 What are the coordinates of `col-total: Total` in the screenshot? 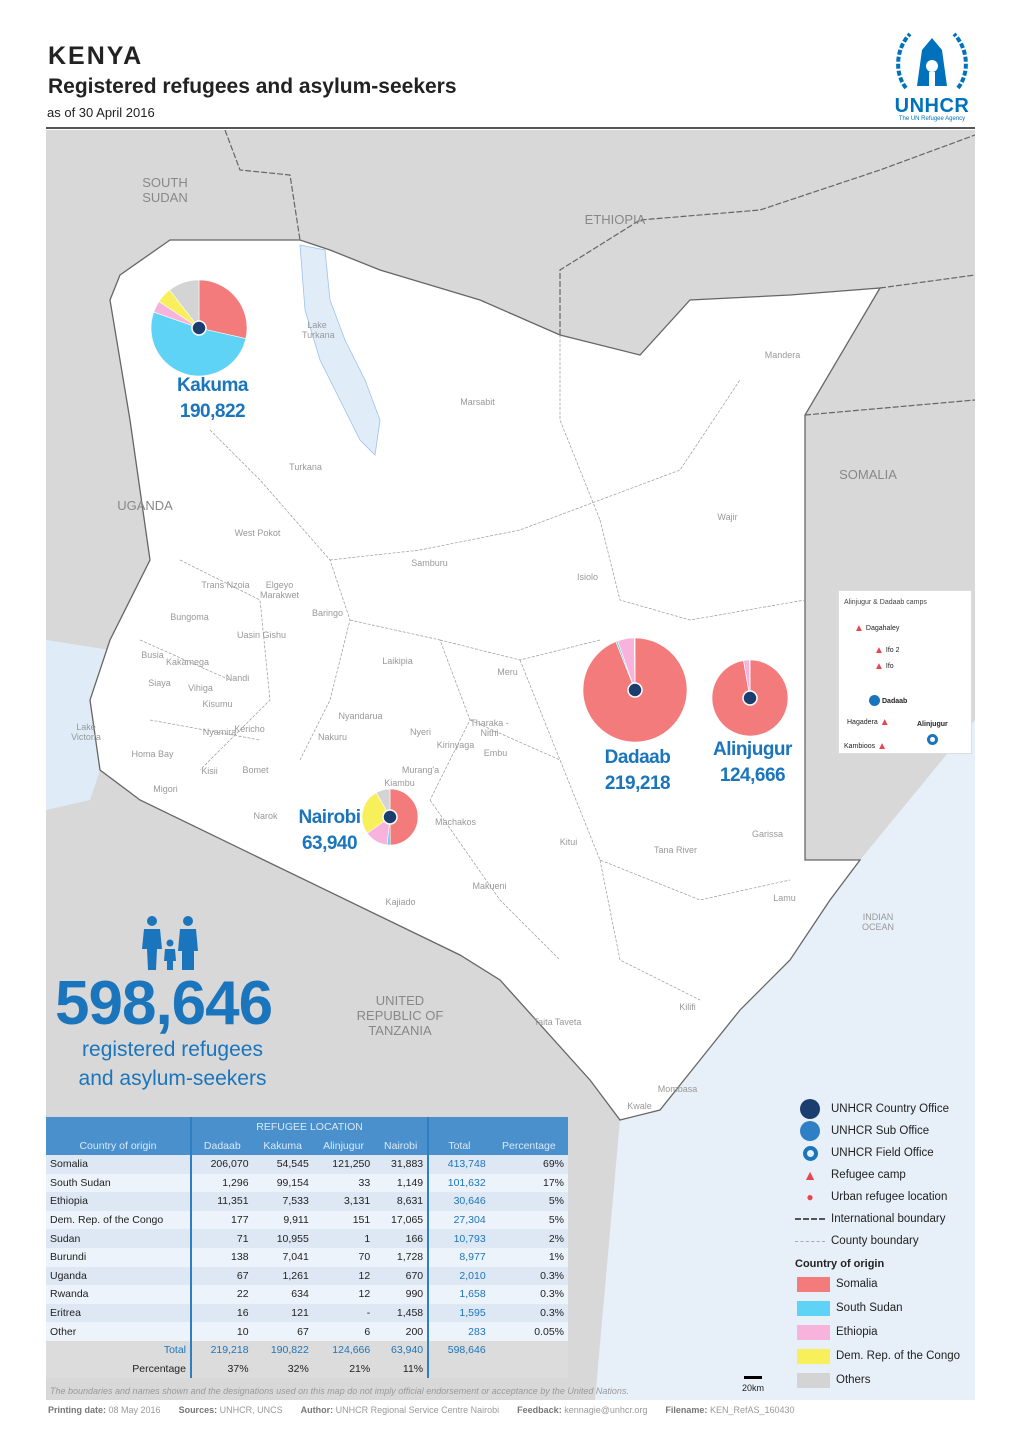 It's located at (458, 1136).